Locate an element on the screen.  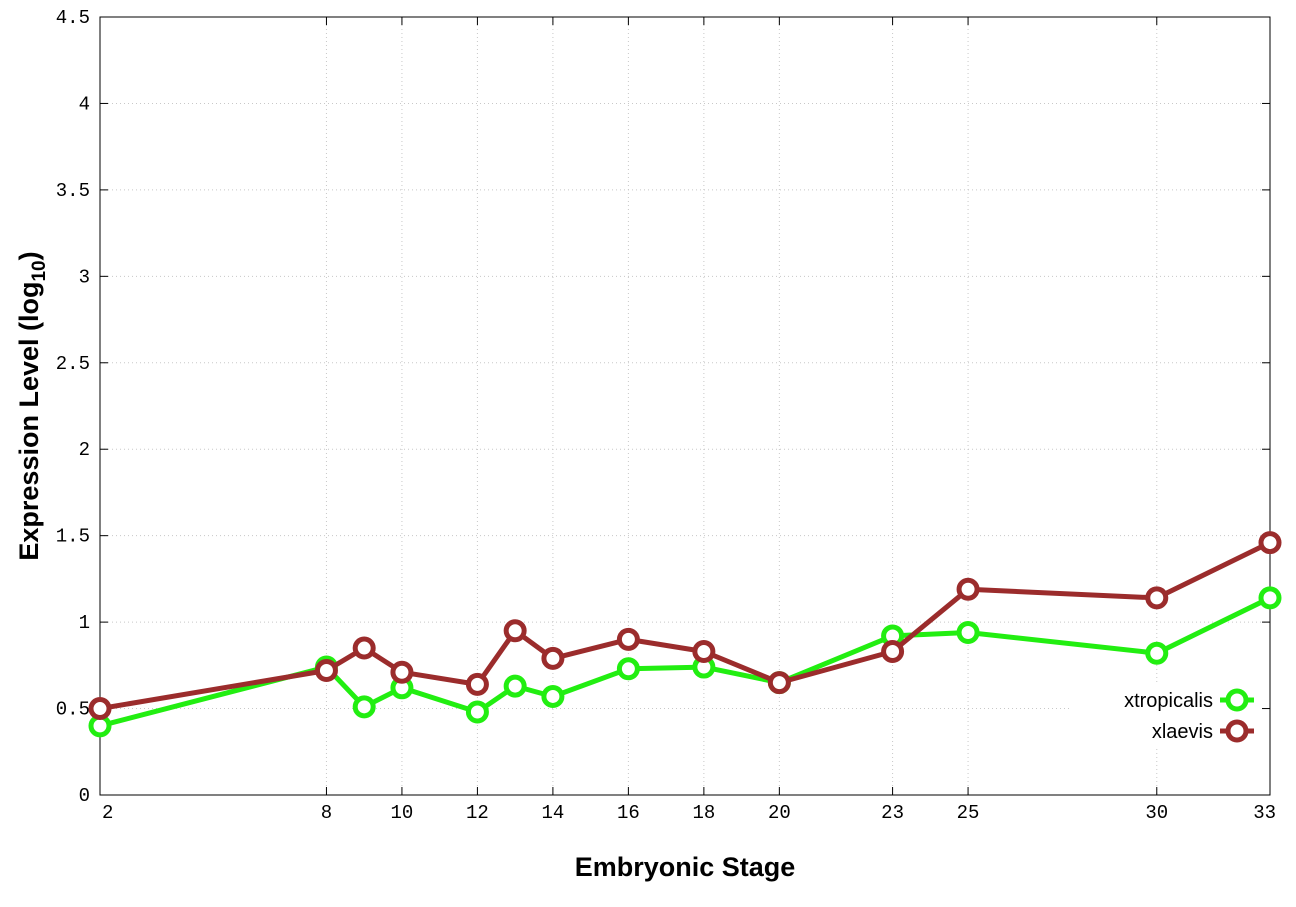
x-tick-label: 12 is located at coordinates (477, 813).